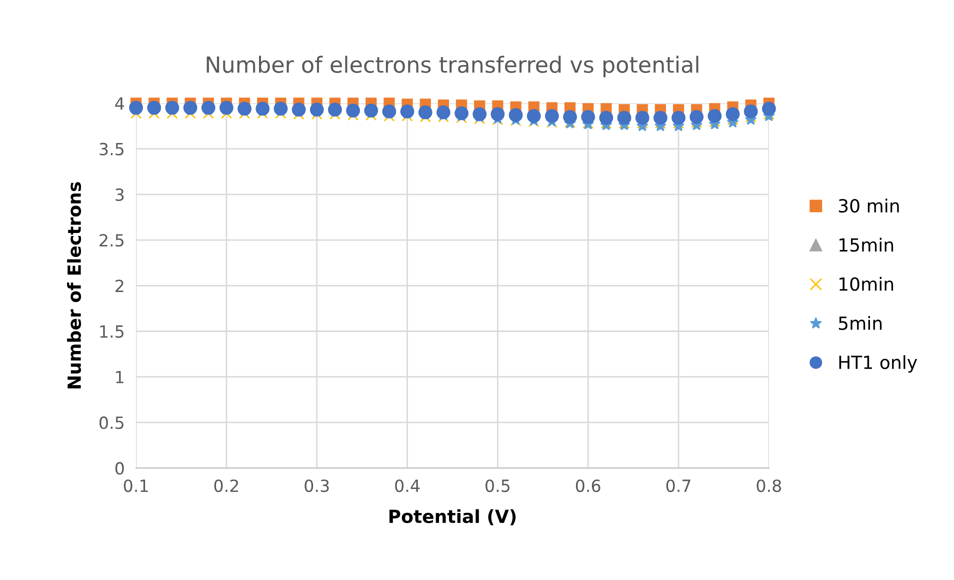  Describe the element at coordinates (878, 364) in the screenshot. I see `legend-label: HT1 only` at that location.